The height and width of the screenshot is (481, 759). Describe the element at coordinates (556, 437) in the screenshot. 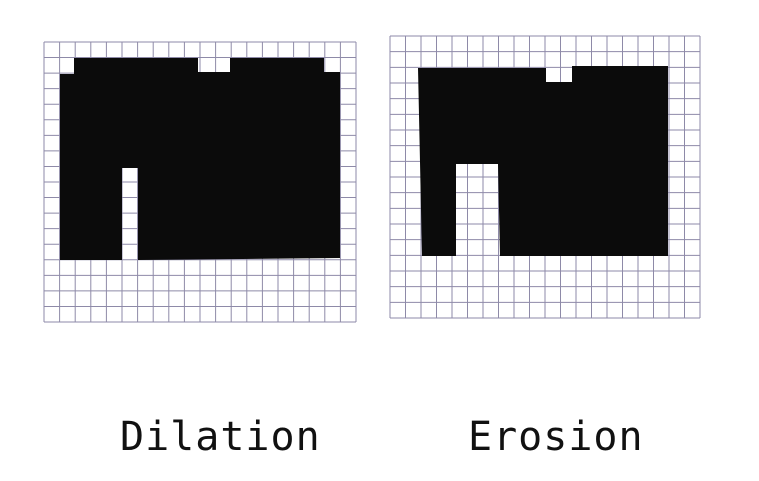

I see `erosion-caption: Erosion` at that location.